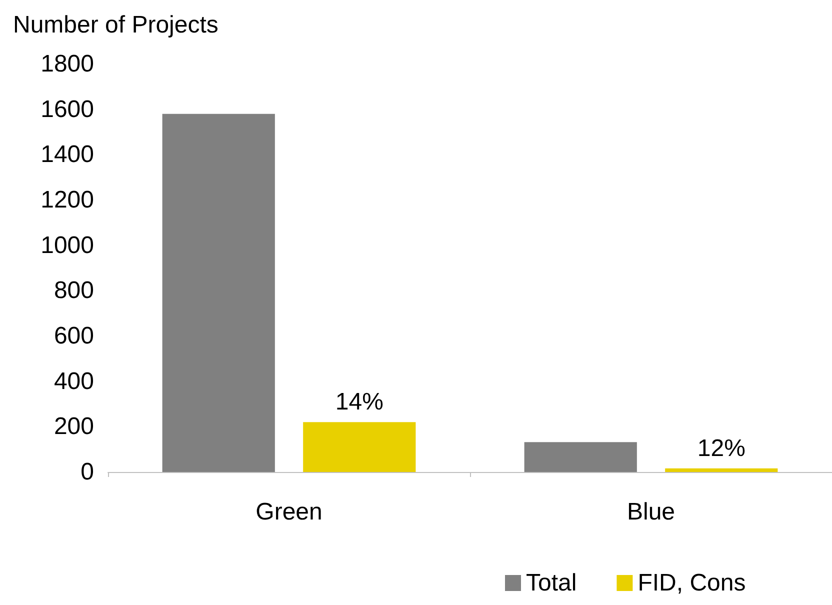 This screenshot has height=605, width=832. What do you see at coordinates (87, 472) in the screenshot?
I see `y-tick-label: 0` at bounding box center [87, 472].